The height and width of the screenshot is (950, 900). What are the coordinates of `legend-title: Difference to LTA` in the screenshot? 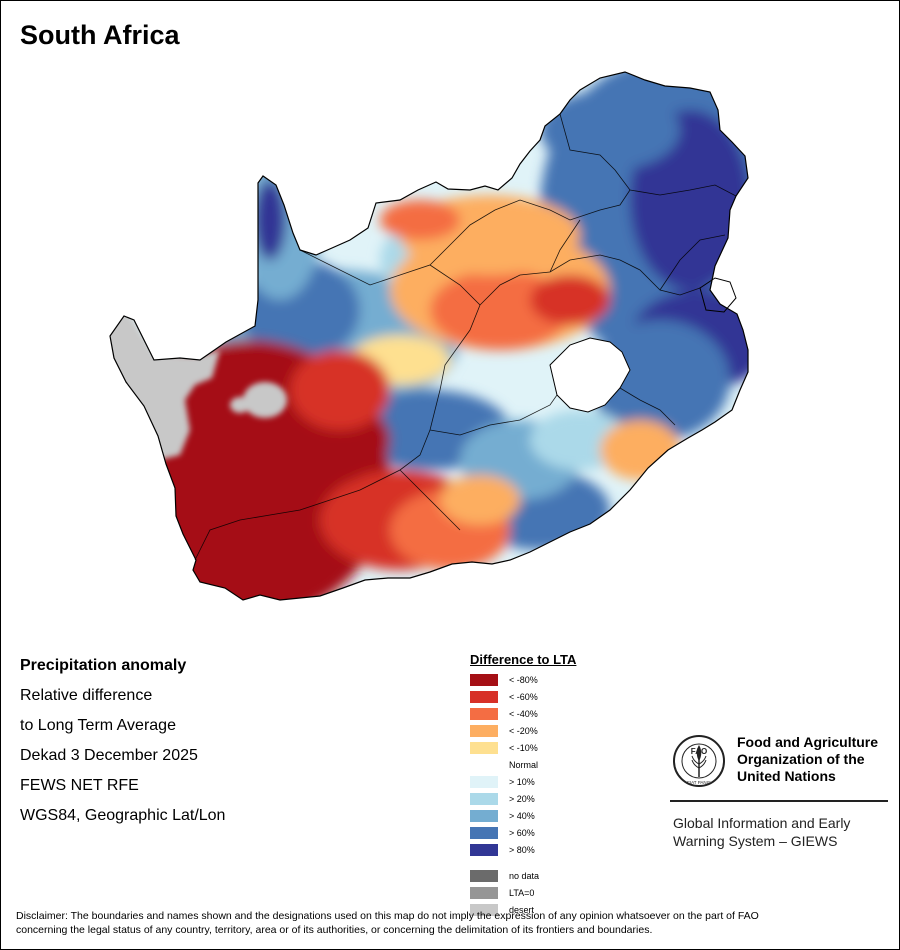 It's located at (523, 659).